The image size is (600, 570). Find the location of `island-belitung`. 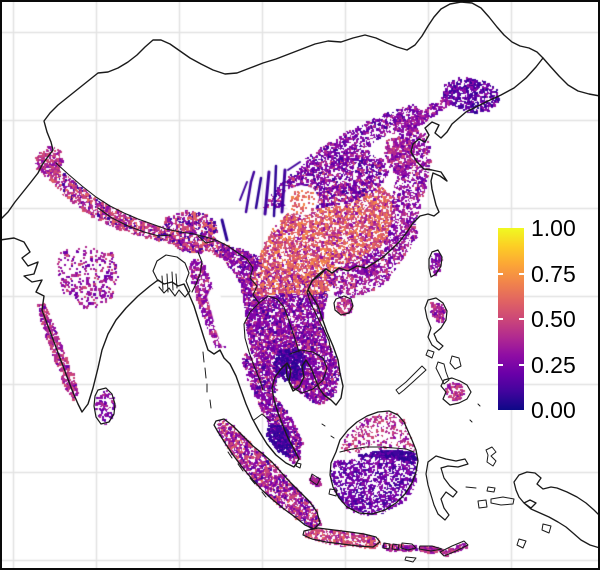

island-belitung is located at coordinates (333, 492).